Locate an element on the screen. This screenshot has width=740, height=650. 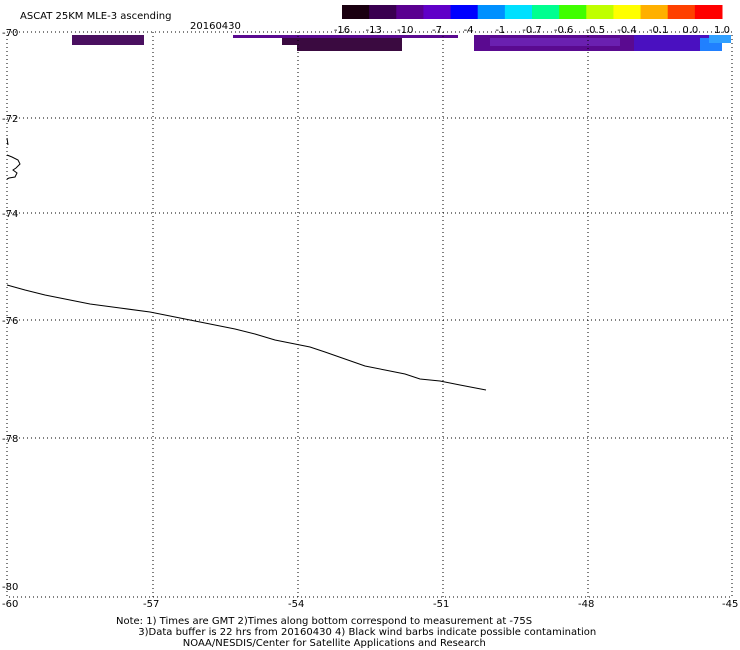
colorbar-tick-label: -0.7 is located at coordinates (532, 30).